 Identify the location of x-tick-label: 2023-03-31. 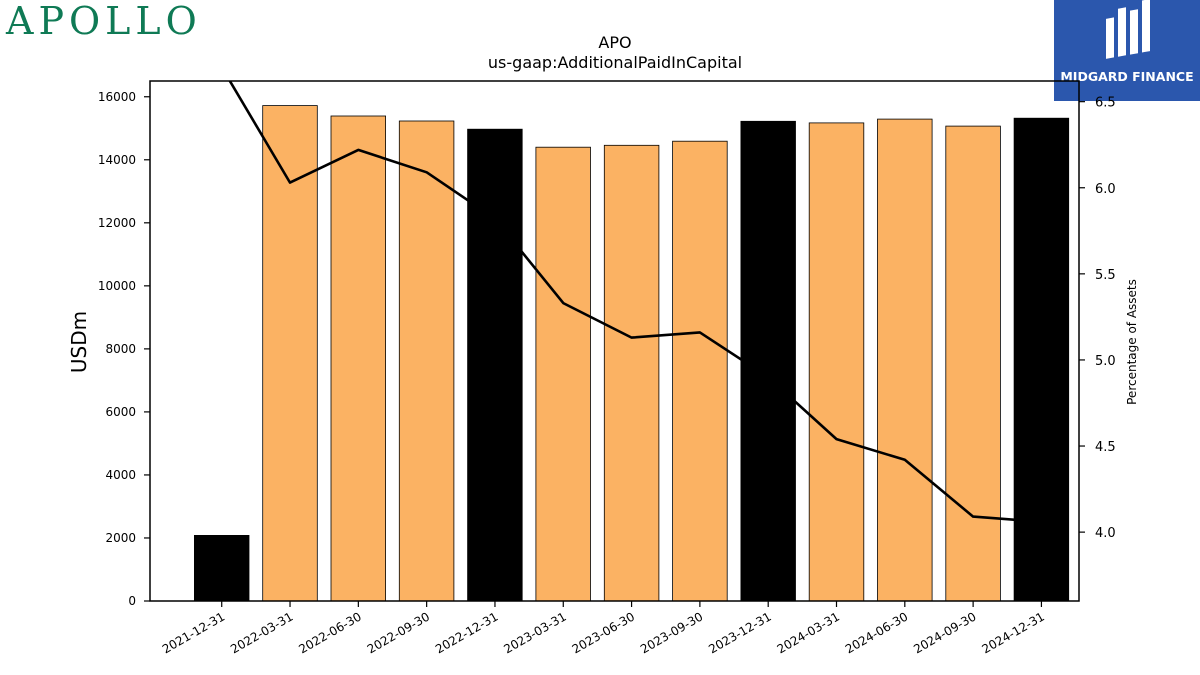
(534, 632).